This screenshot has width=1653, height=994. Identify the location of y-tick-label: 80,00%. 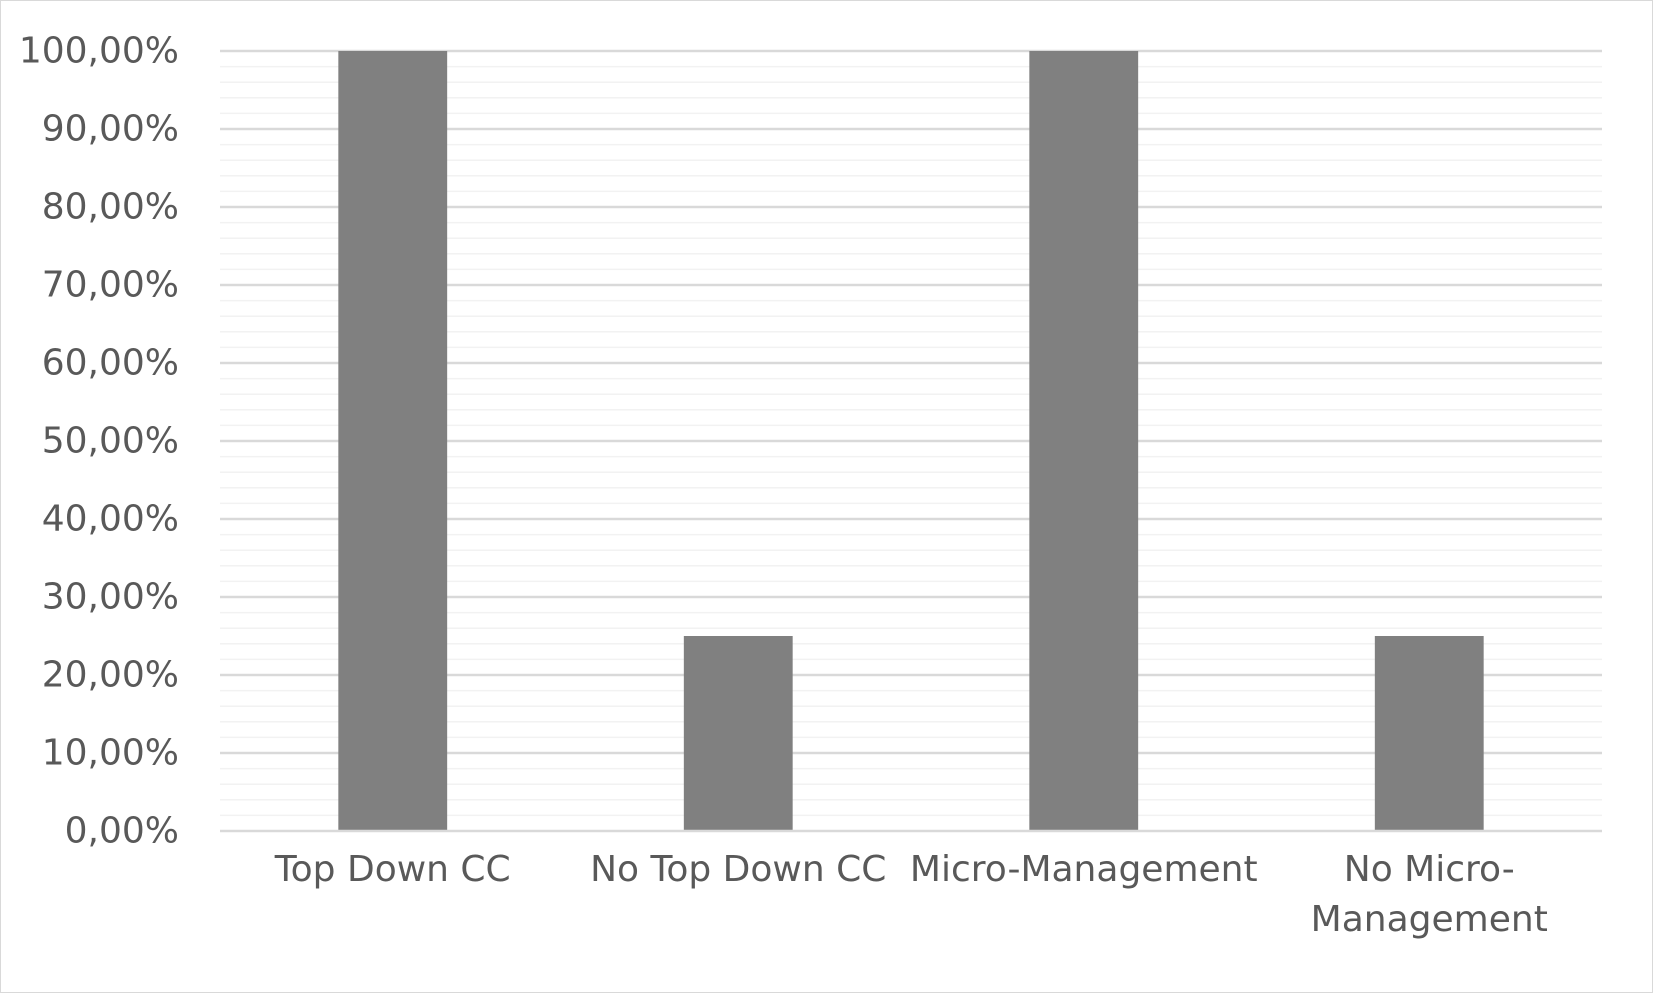
(110, 207).